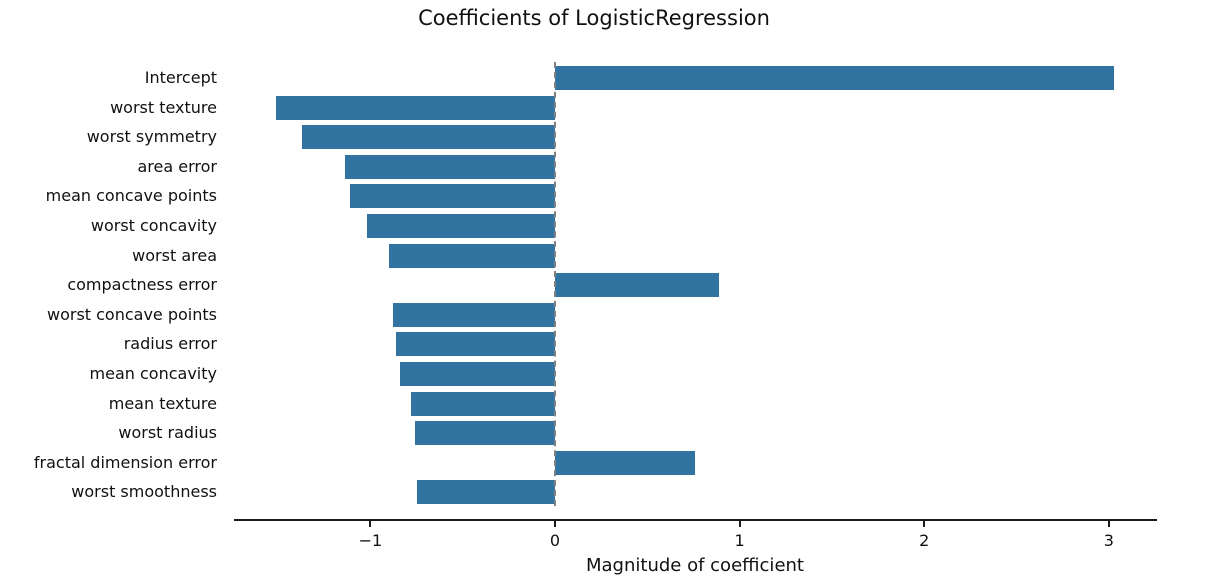 The height and width of the screenshot is (587, 1210). I want to click on y-tick-label: worst texture, so click(163, 107).